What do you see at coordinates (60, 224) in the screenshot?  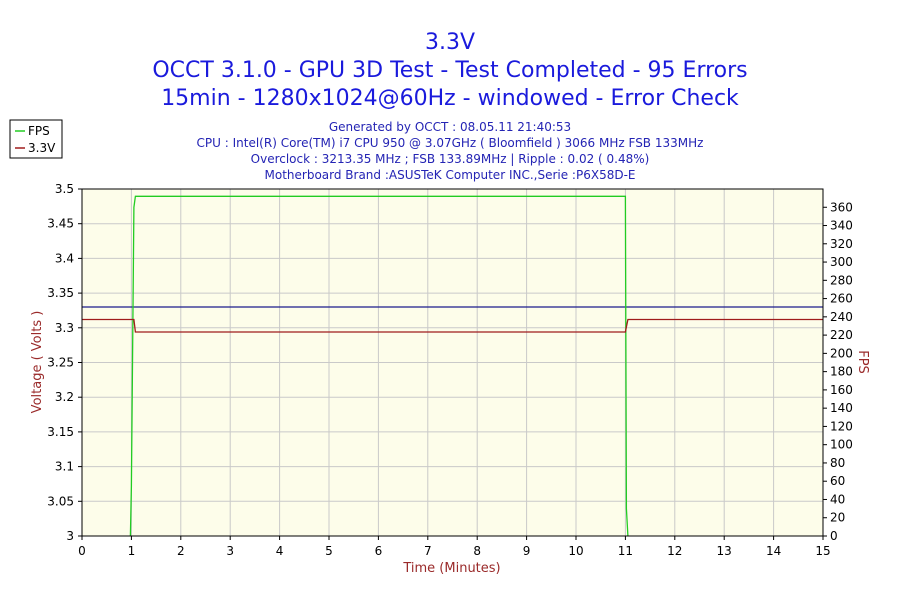 I see `y-tick-label: 3.45` at bounding box center [60, 224].